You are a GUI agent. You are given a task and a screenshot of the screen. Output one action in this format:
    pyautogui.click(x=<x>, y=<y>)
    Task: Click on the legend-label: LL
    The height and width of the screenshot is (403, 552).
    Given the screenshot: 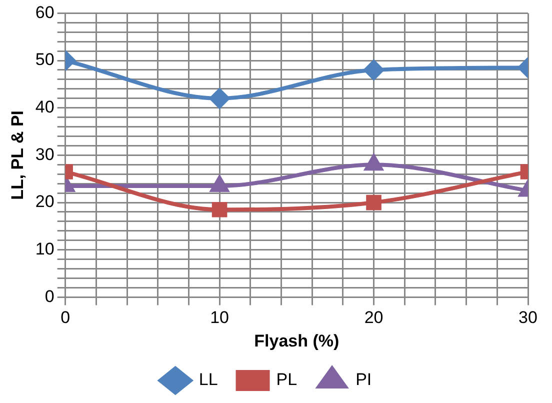 What is the action you would take?
    pyautogui.click(x=208, y=380)
    